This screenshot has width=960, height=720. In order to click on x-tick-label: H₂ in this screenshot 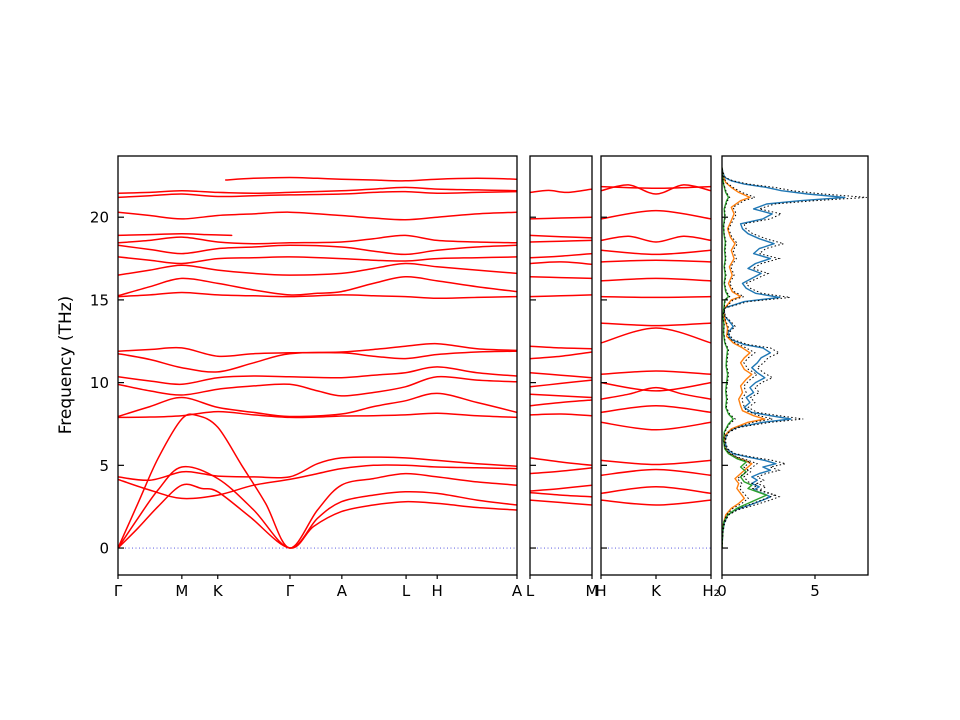, I will do `click(710, 591)`.